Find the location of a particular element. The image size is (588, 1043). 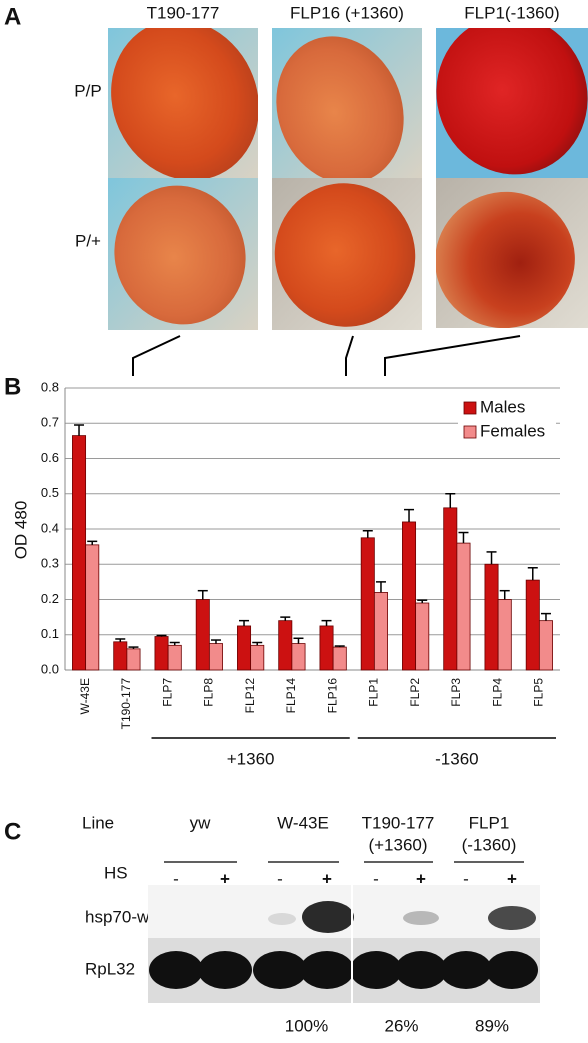

x-tick-label: FLP2 is located at coordinates (415, 692).